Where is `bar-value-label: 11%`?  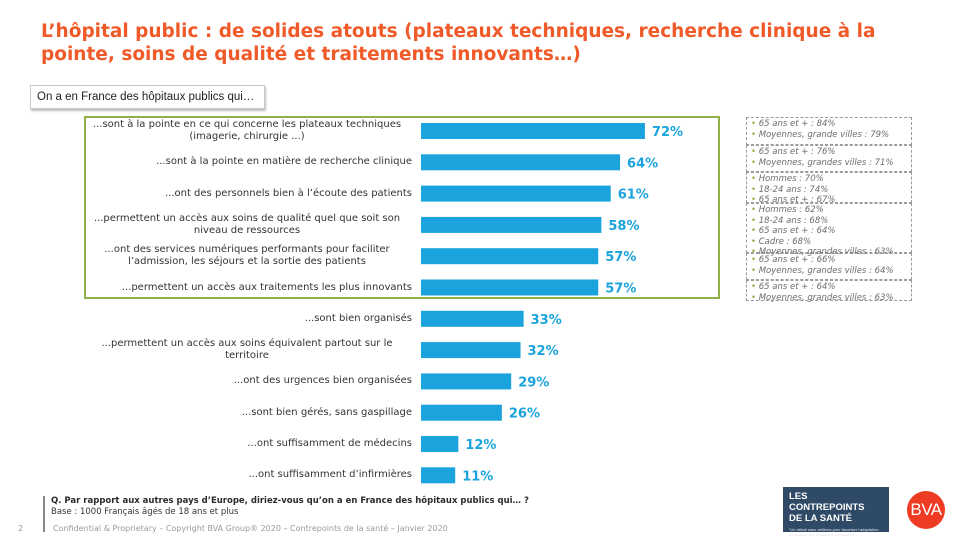 bar-value-label: 11% is located at coordinates (477, 476).